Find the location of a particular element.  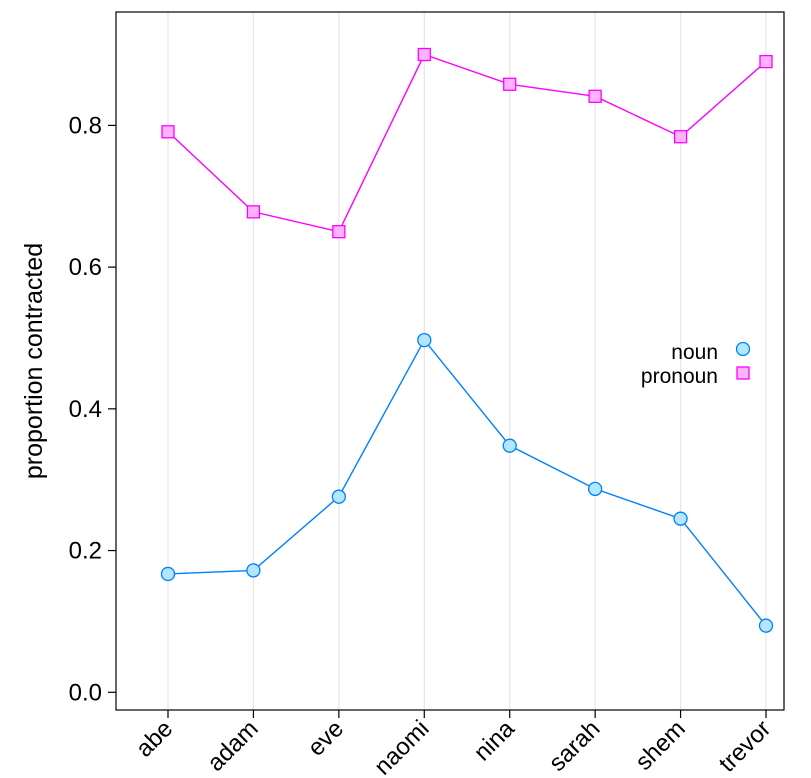

x-tick-label: sarah is located at coordinates (575, 746).